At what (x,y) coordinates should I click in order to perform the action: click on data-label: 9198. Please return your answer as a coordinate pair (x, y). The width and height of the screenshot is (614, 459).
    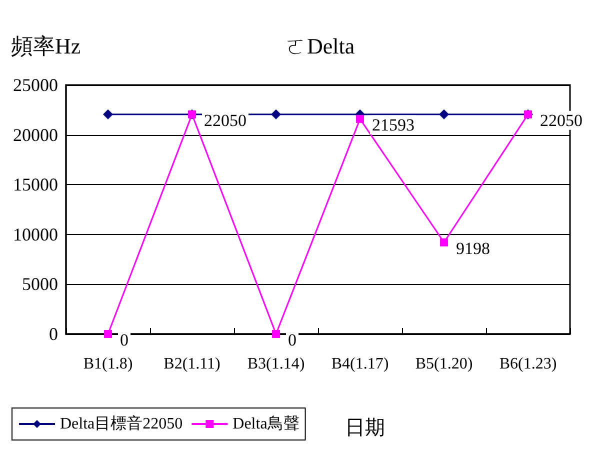
    Looking at the image, I should click on (473, 248).